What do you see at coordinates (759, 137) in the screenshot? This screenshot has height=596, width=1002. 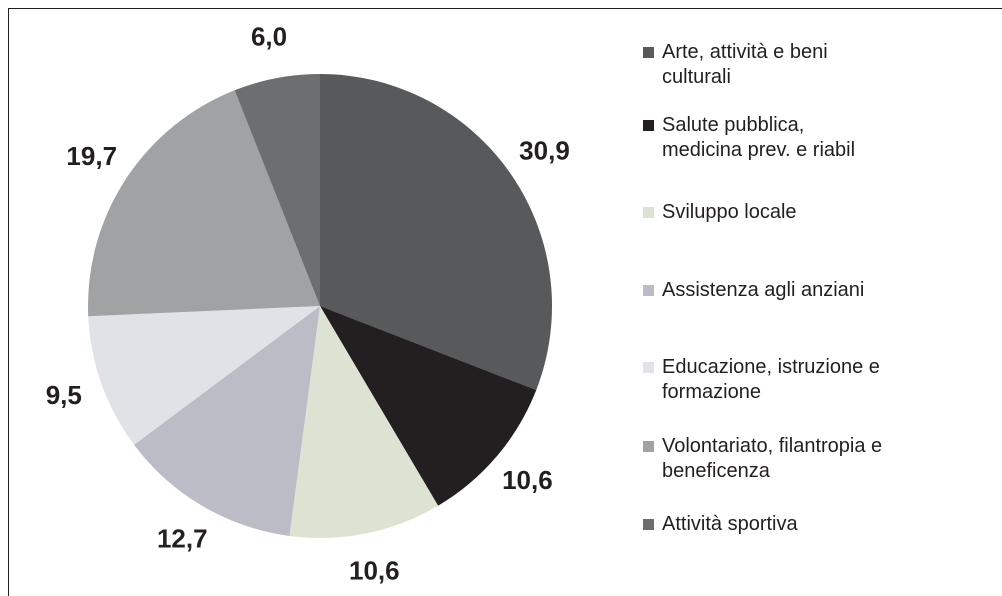 I see `legend-label: Salute pubblica, medicina prev. e riabil` at bounding box center [759, 137].